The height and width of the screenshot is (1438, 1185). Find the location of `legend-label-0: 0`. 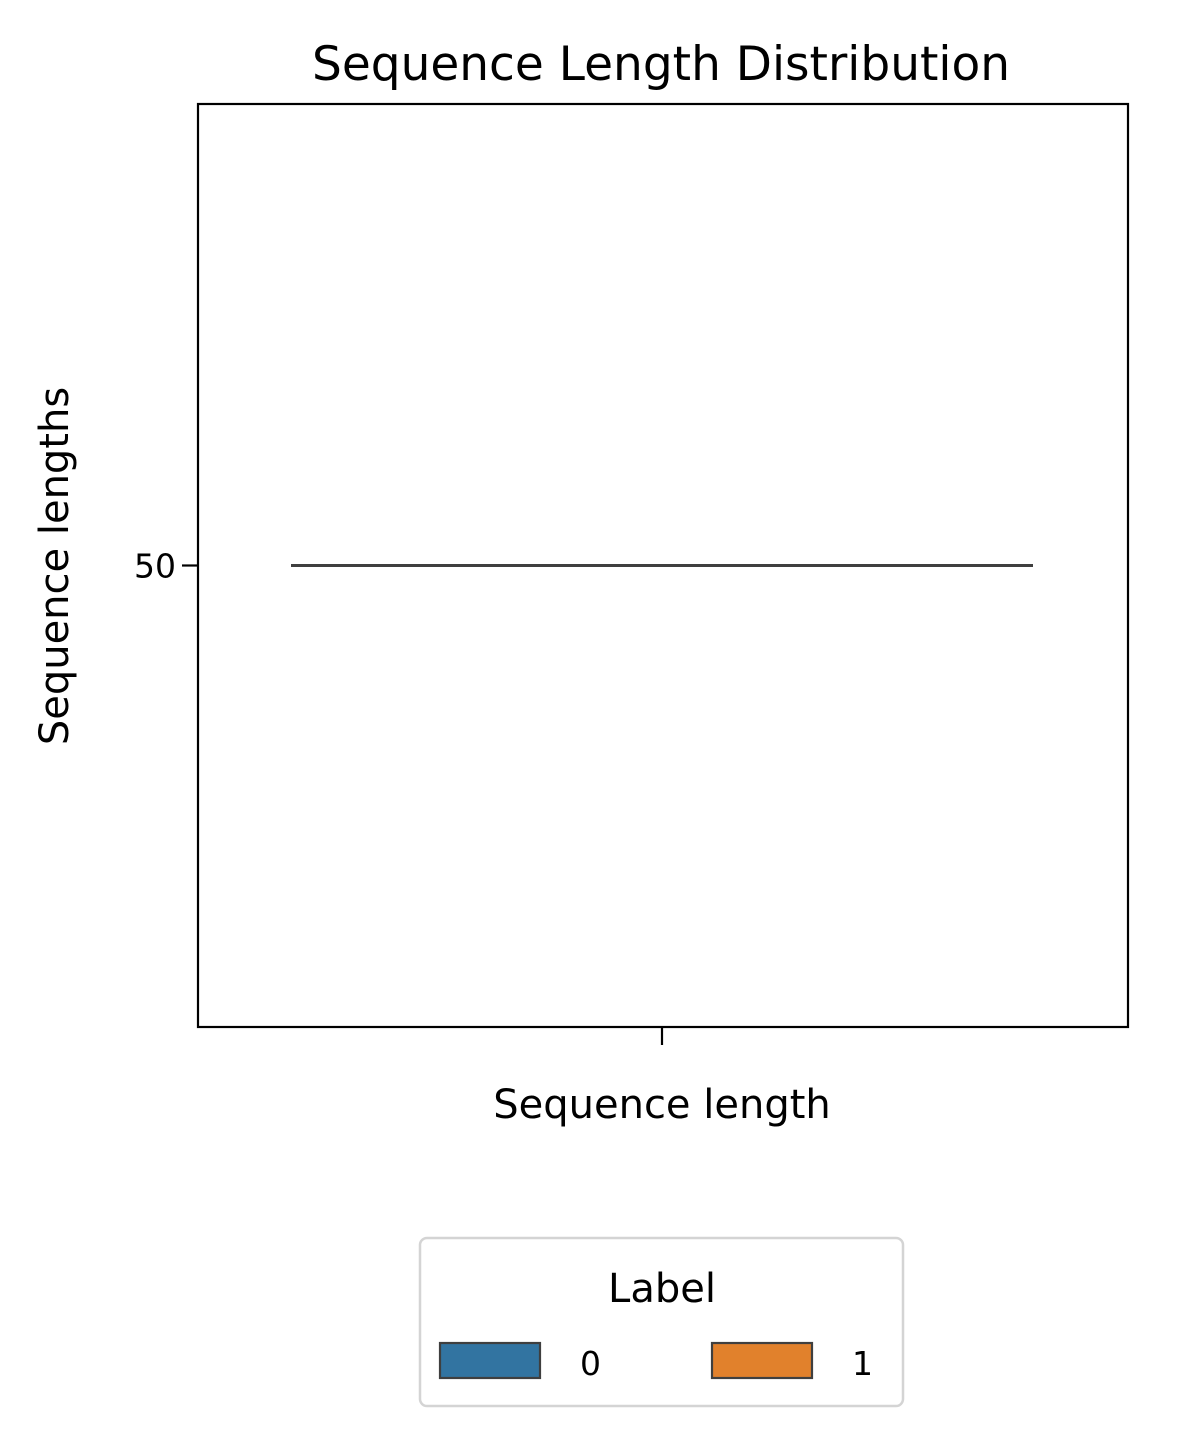

legend-label-0: 0 is located at coordinates (590, 1363).